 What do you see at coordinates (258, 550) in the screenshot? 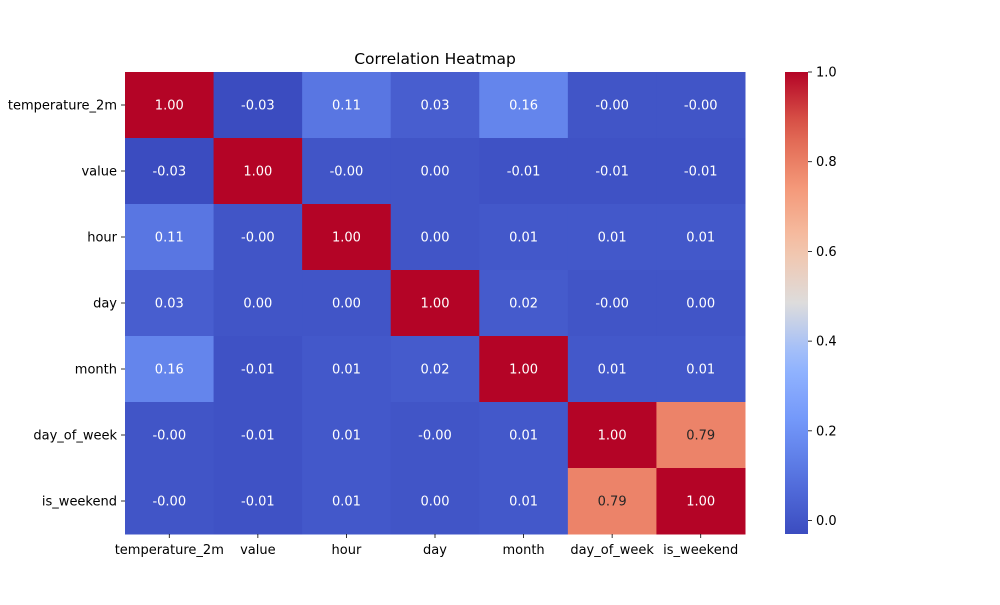
I see `x-tick-label: value` at bounding box center [258, 550].